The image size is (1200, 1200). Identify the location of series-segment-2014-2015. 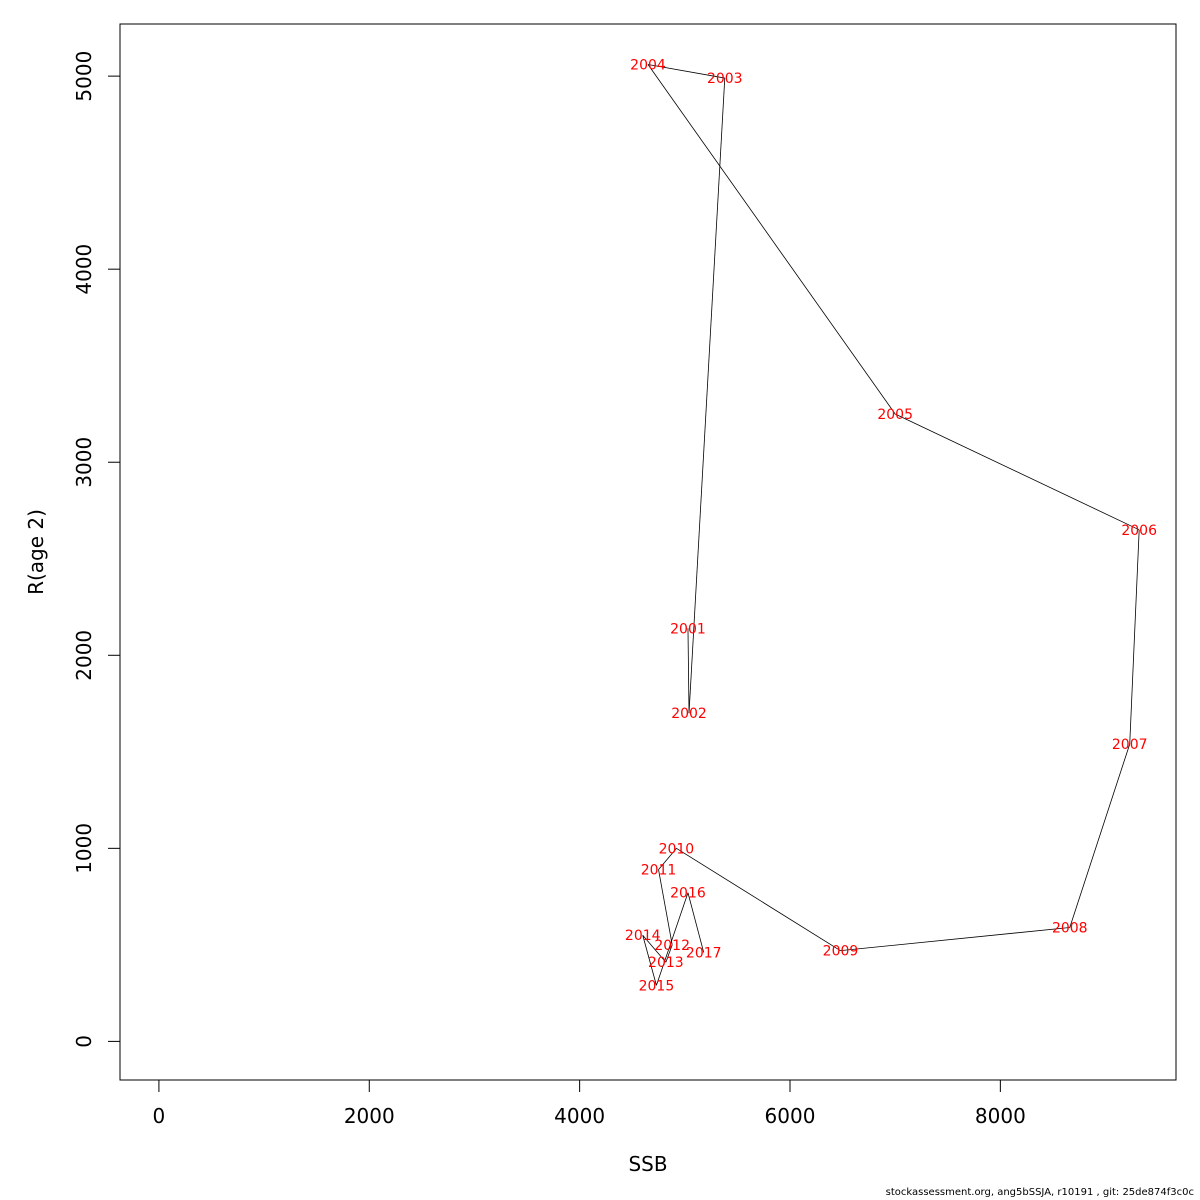
(649, 960).